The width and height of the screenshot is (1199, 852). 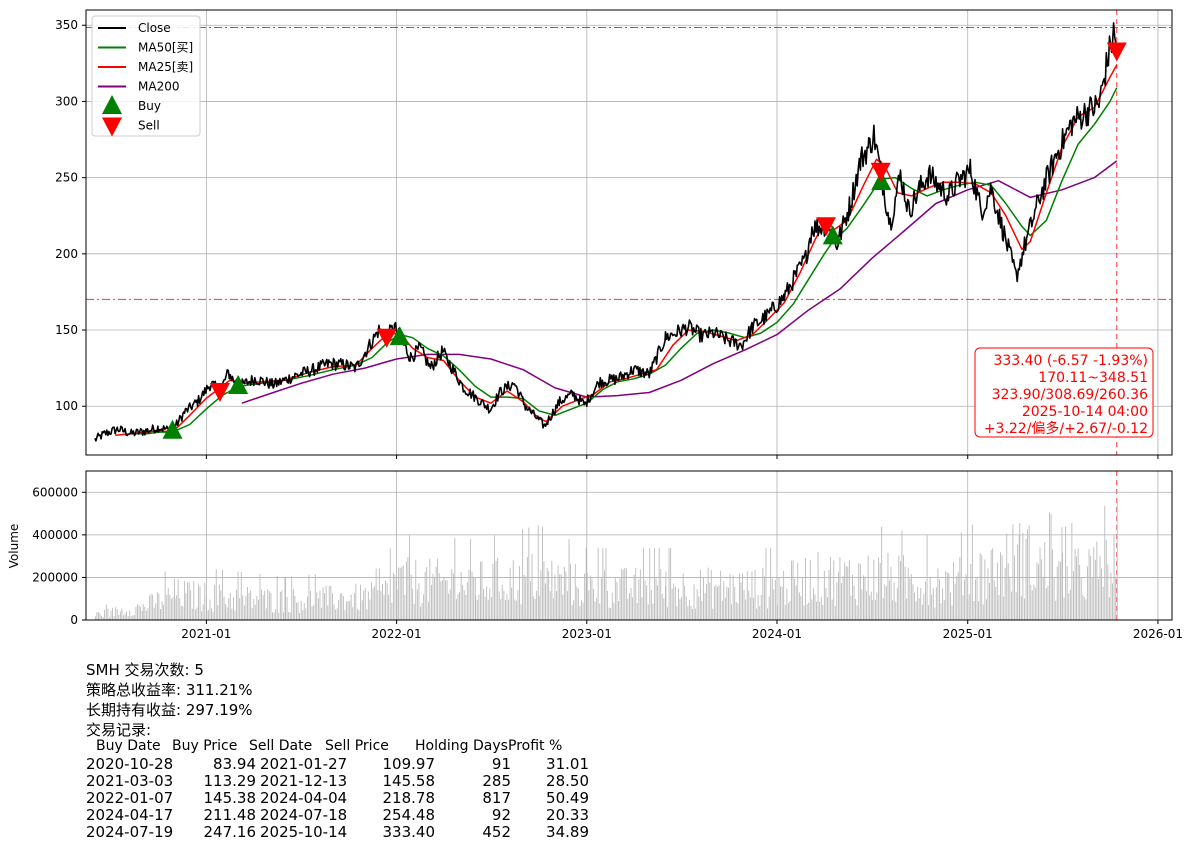 What do you see at coordinates (386, 338) in the screenshot?
I see `sell-marker` at bounding box center [386, 338].